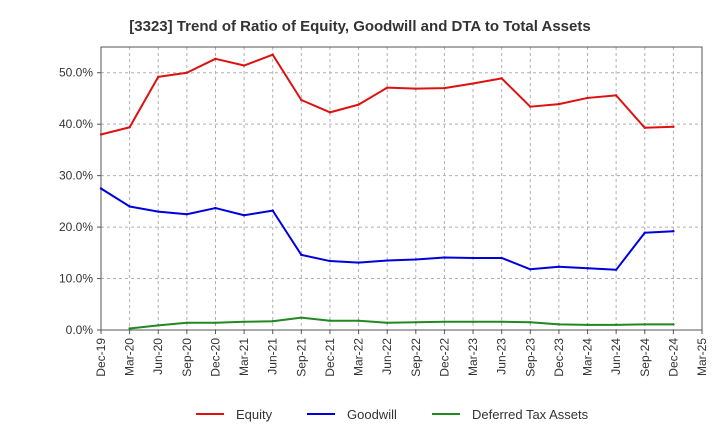  What do you see at coordinates (473, 357) in the screenshot?
I see `x-tick-label: Mar-23` at bounding box center [473, 357].